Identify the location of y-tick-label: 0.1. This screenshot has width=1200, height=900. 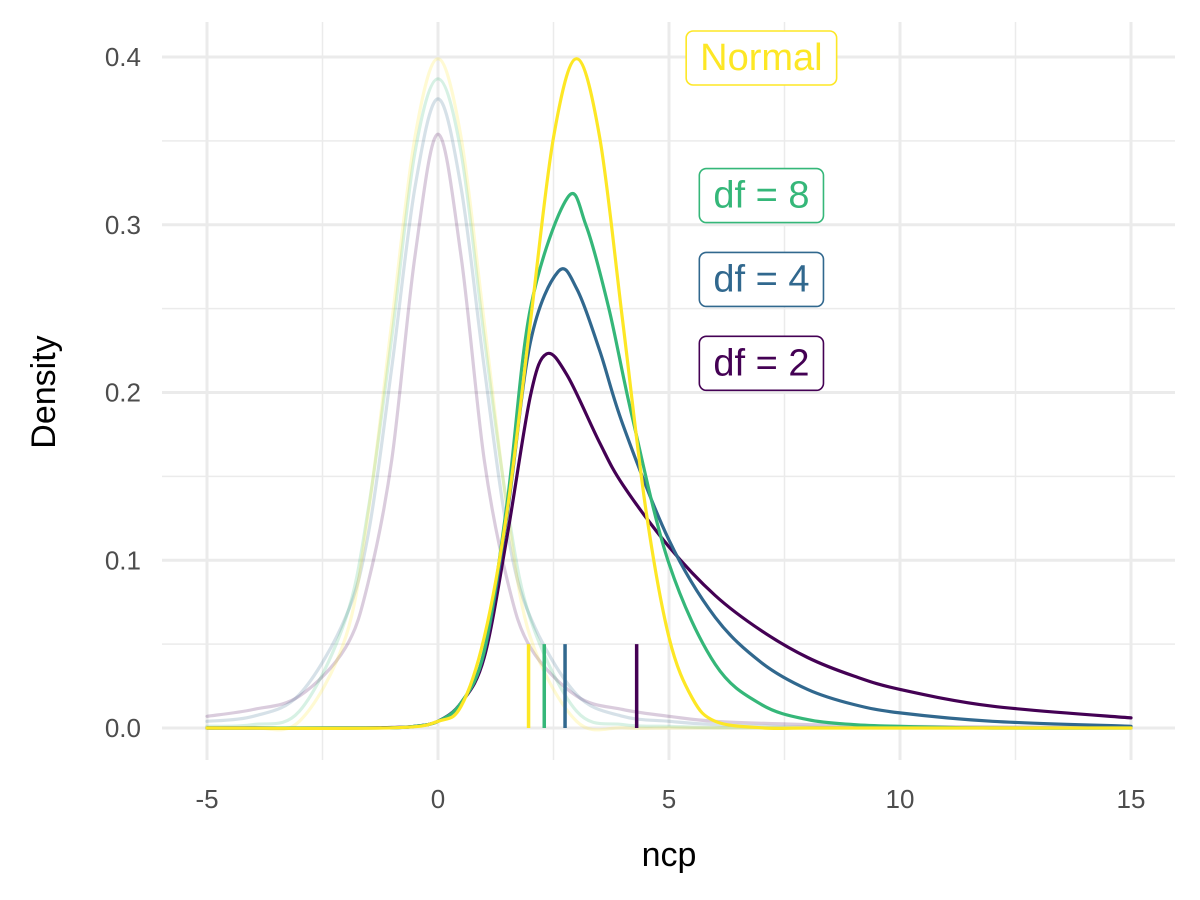
(123, 560).